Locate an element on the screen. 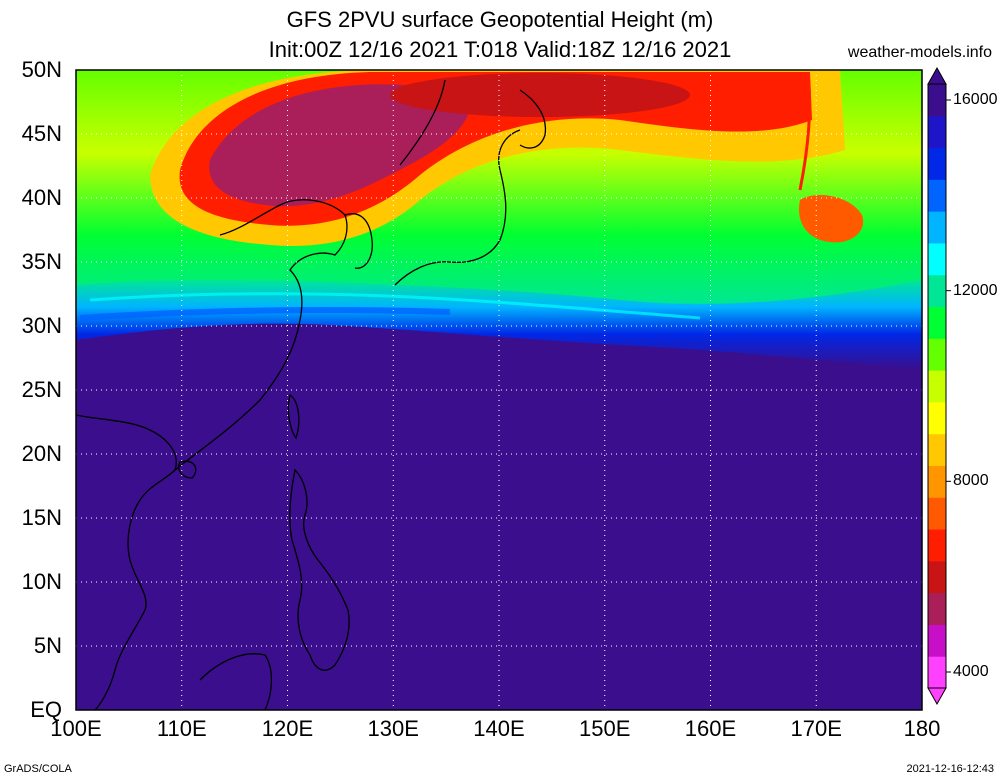 This screenshot has height=779, width=1000. lat-tick-label: EQ is located at coordinates (46, 709).